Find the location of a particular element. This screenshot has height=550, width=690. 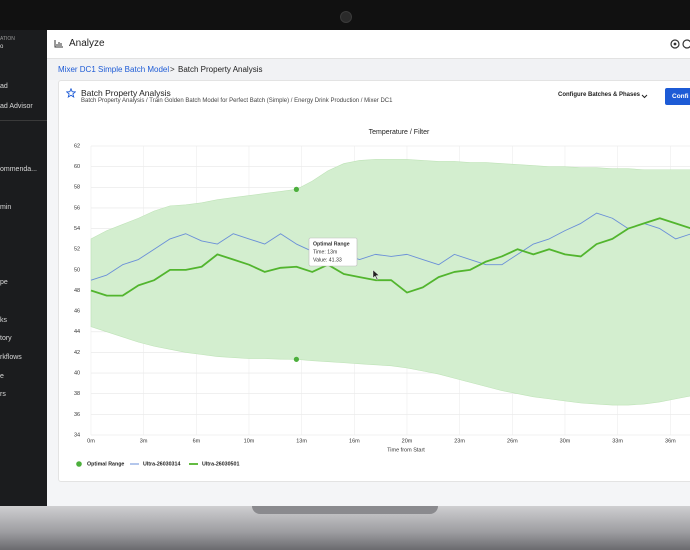

y-tick-label: 58 is located at coordinates (77, 188).